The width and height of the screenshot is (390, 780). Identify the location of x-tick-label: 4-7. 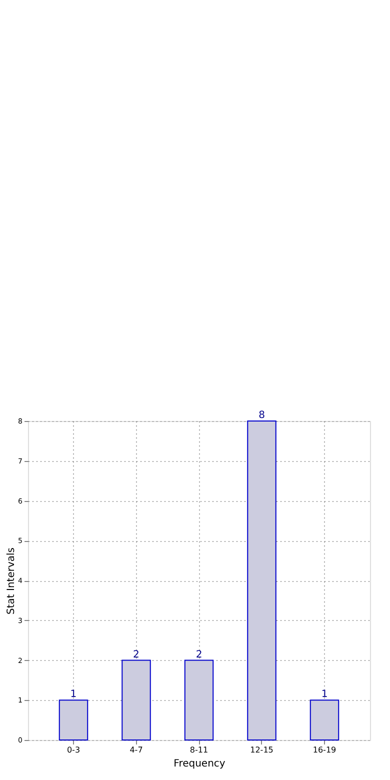
(136, 750).